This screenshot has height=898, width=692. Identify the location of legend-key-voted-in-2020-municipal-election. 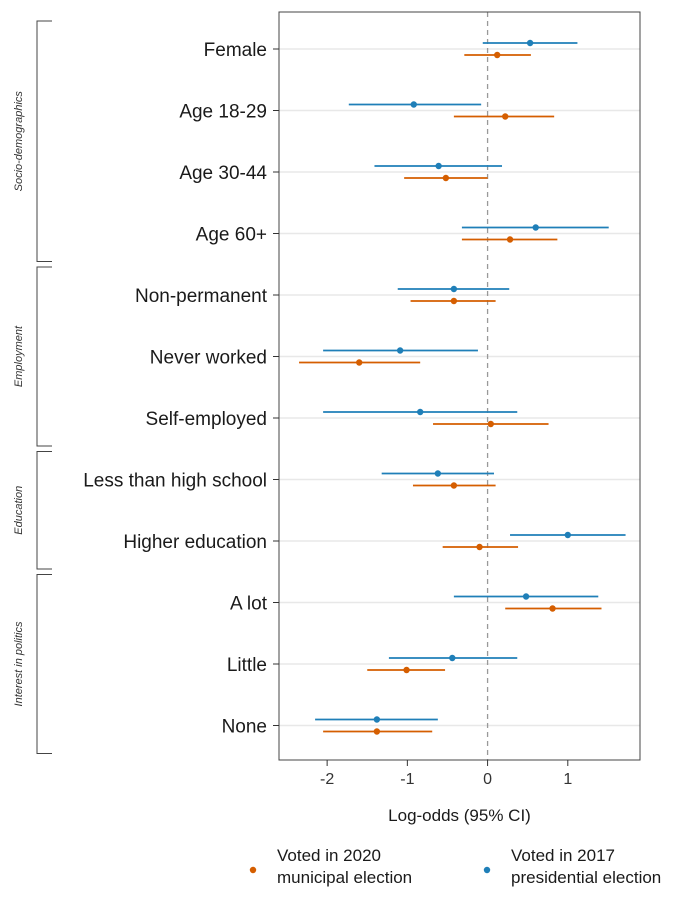
(253, 870).